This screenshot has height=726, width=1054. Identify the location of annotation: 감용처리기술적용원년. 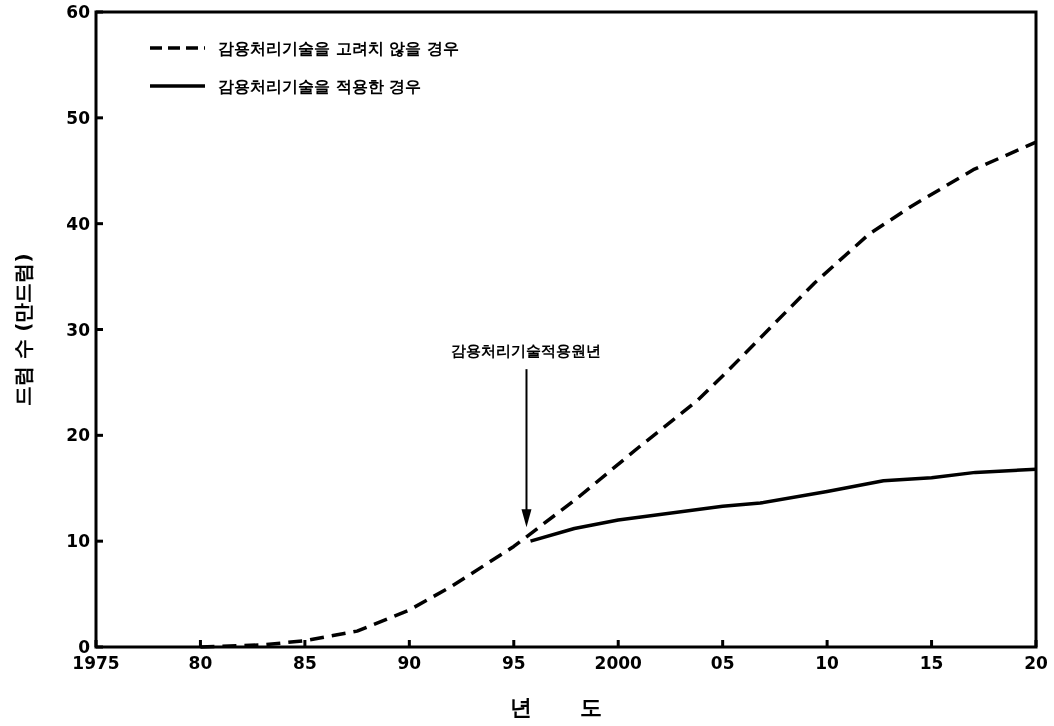
(526, 351).